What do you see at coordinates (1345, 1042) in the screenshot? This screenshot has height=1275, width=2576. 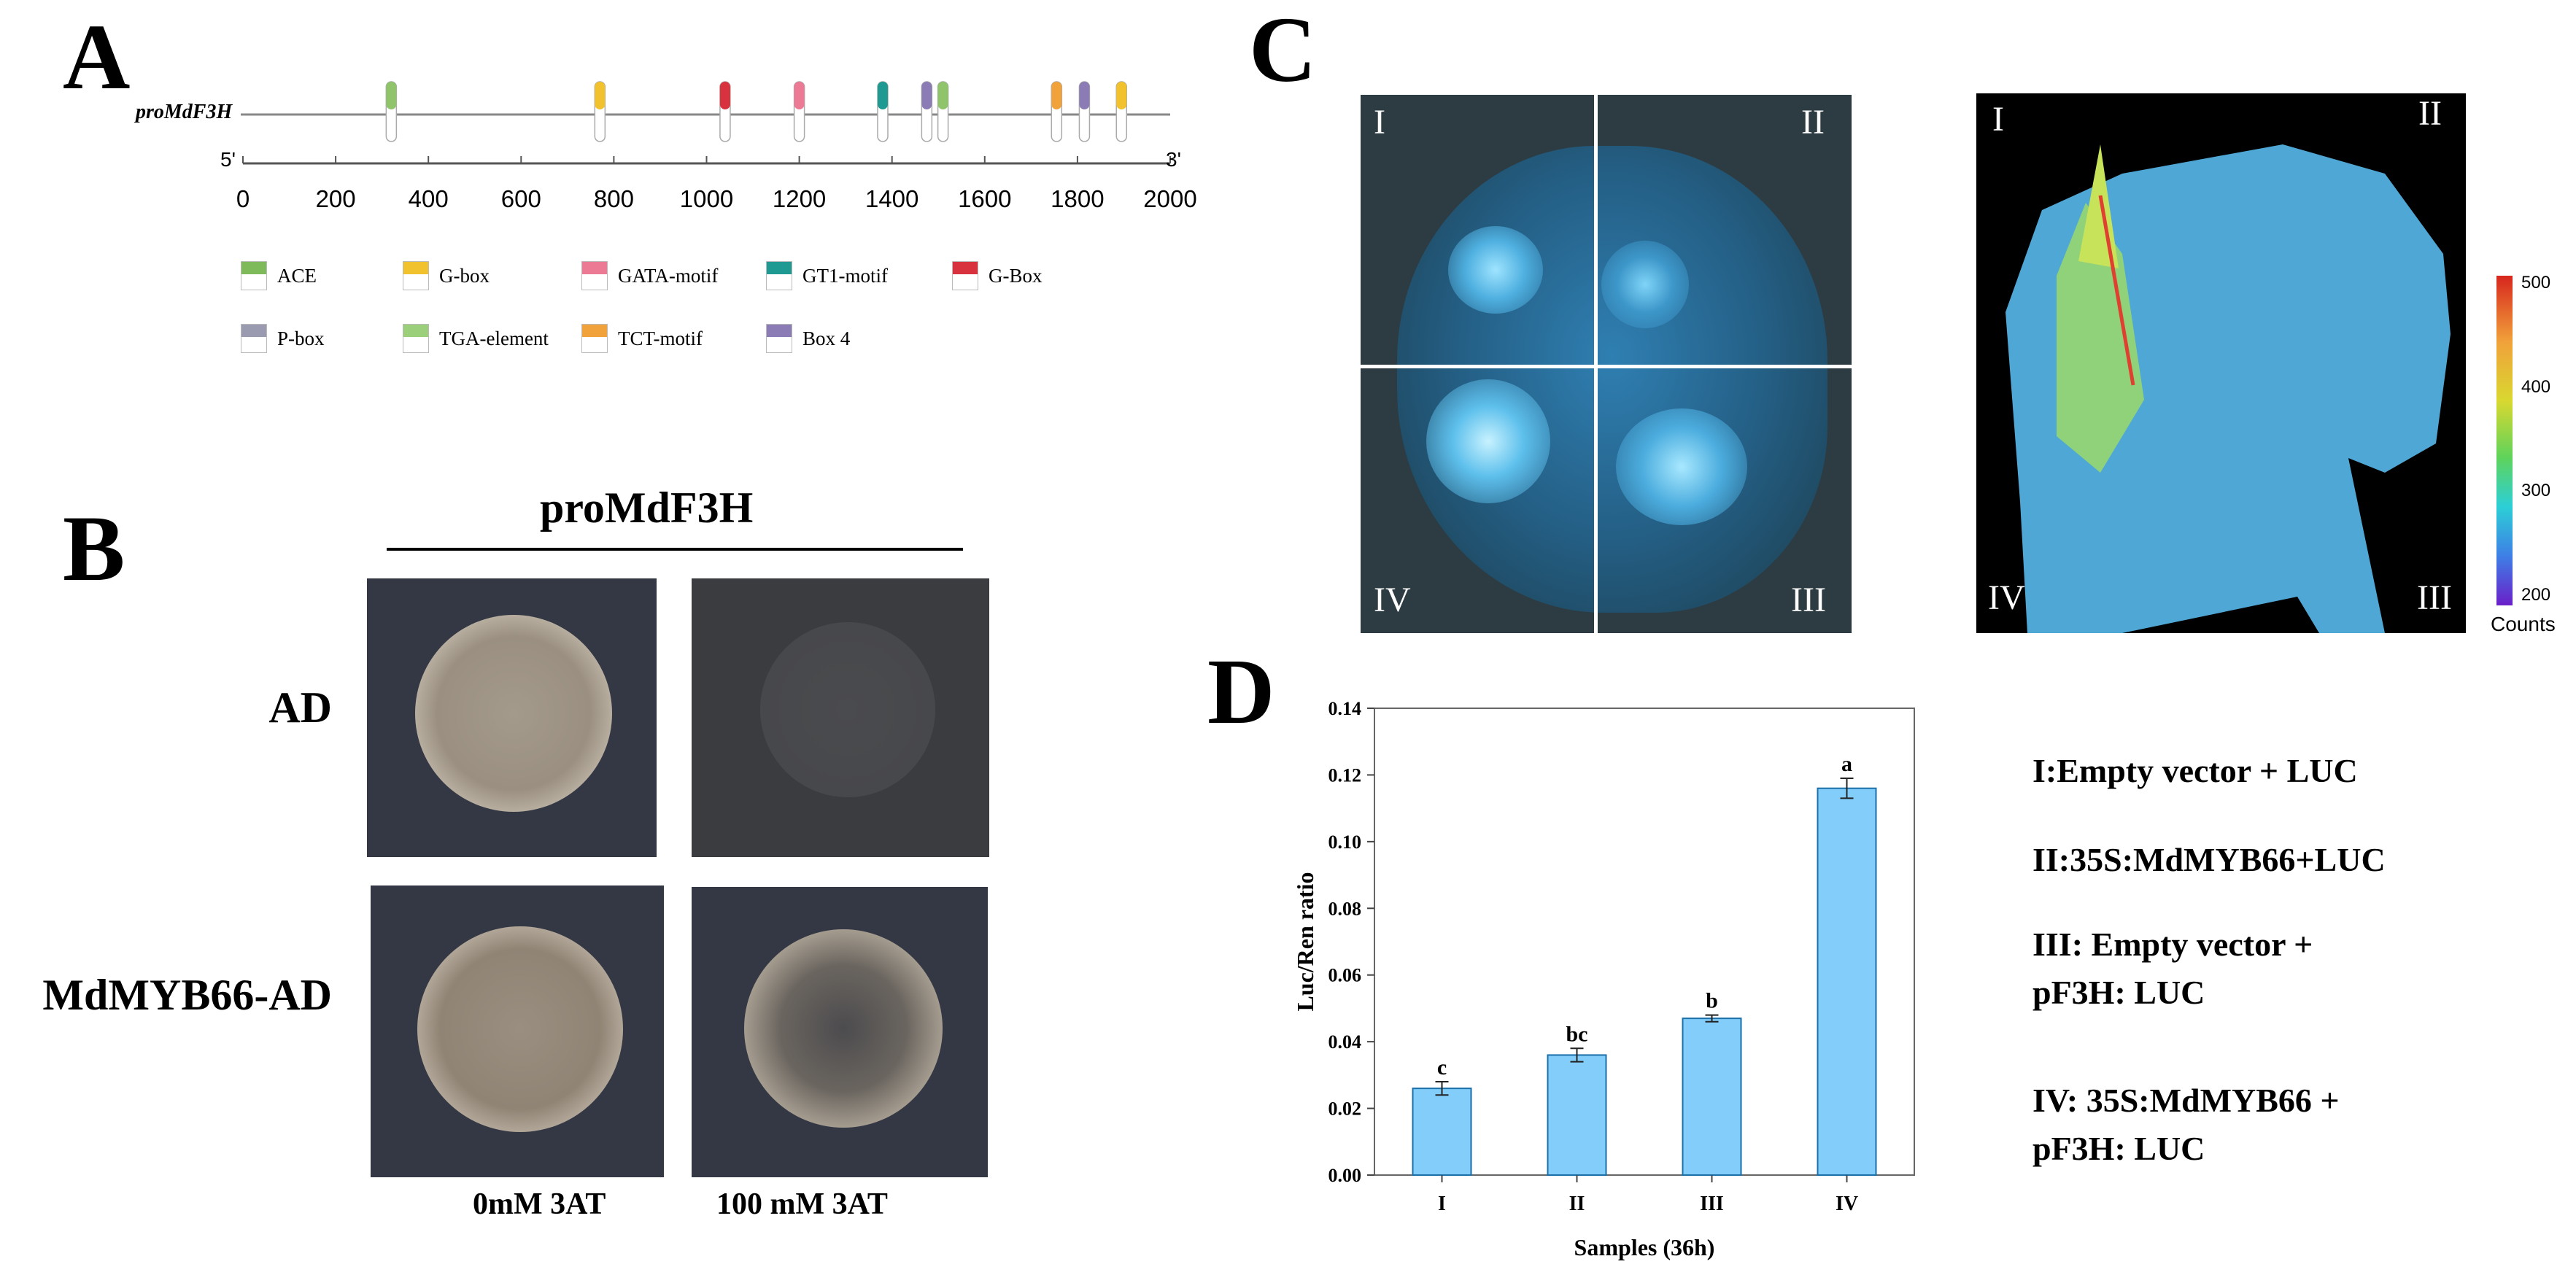 I see `y-tick-label: 0.04` at bounding box center [1345, 1042].